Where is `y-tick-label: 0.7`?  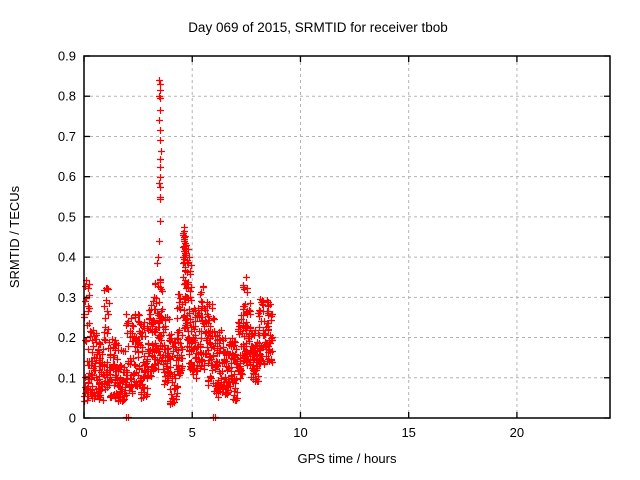
y-tick-label: 0.7 is located at coordinates (67, 136).